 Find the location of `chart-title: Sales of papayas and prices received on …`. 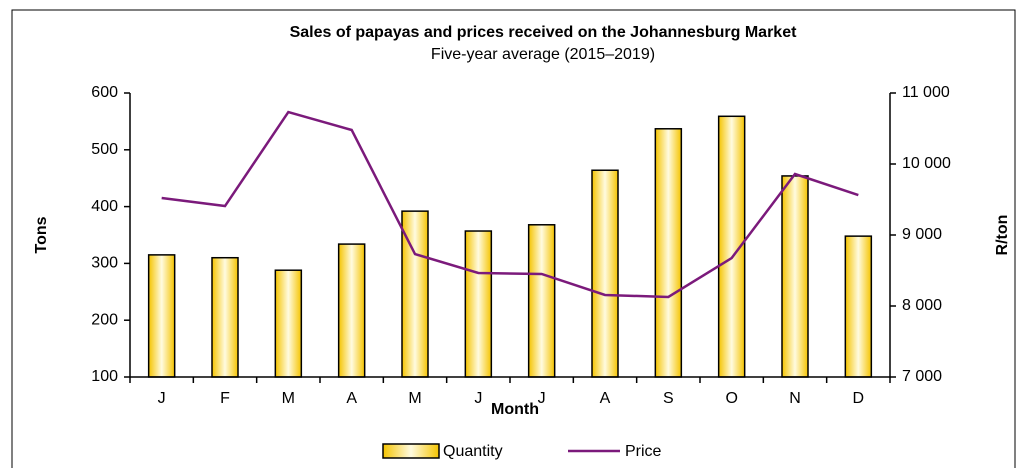

chart-title: Sales of papayas and prices received on … is located at coordinates (544, 32).